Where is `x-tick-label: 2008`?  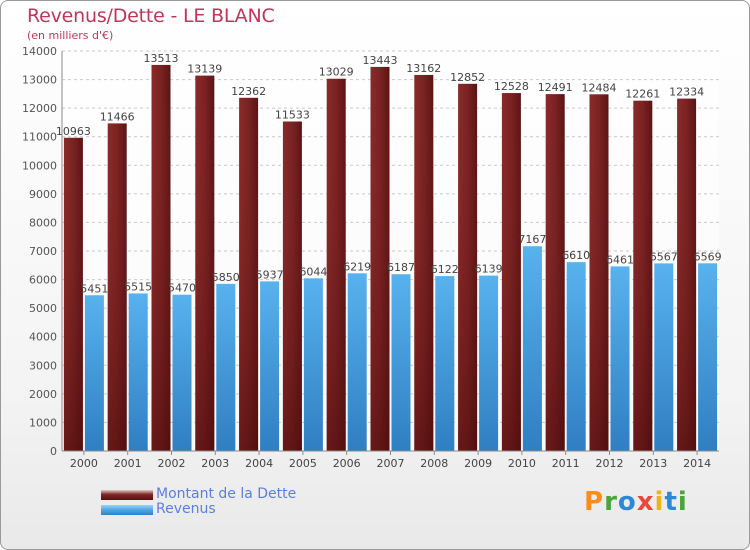 x-tick-label: 2008 is located at coordinates (434, 463).